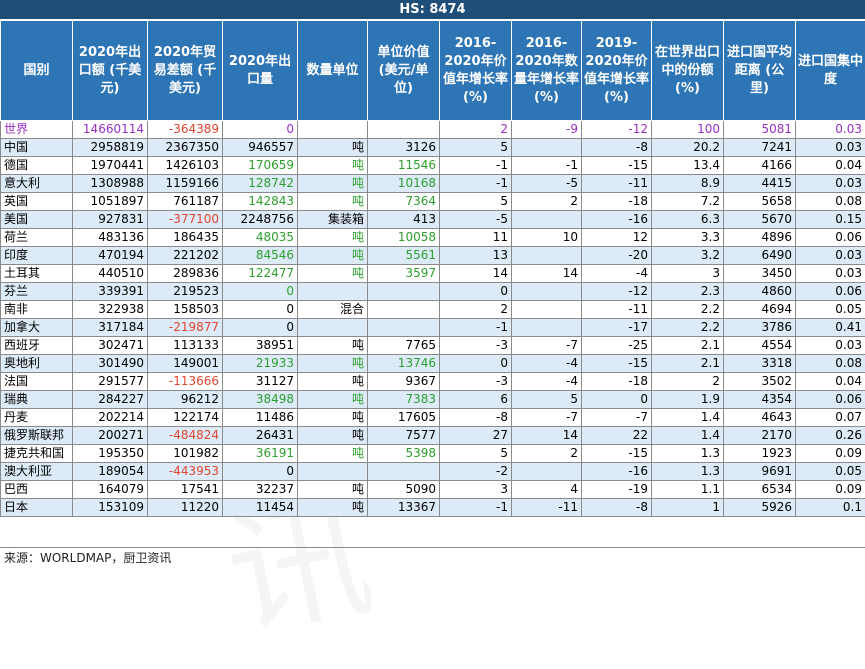 This screenshot has height=669, width=865. What do you see at coordinates (617, 202) in the screenshot?
I see `value-growth-2019-2020-cell: -18` at bounding box center [617, 202].